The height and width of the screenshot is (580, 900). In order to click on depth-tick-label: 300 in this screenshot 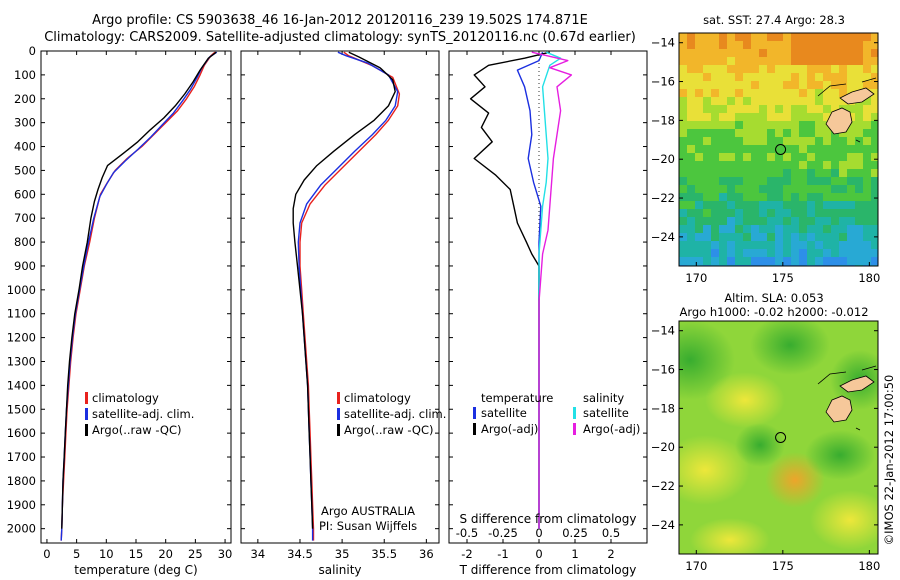, I will do `click(25, 123)`.